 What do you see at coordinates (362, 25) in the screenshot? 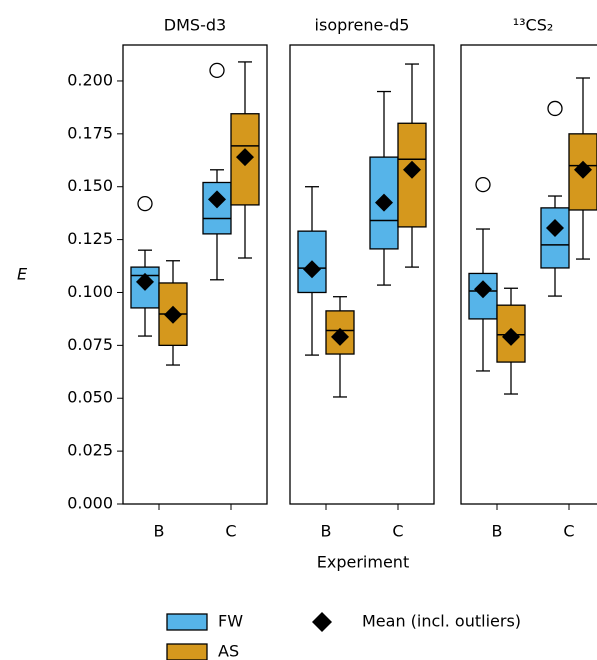
I see `panel-title: isoprene-d5` at bounding box center [362, 25].